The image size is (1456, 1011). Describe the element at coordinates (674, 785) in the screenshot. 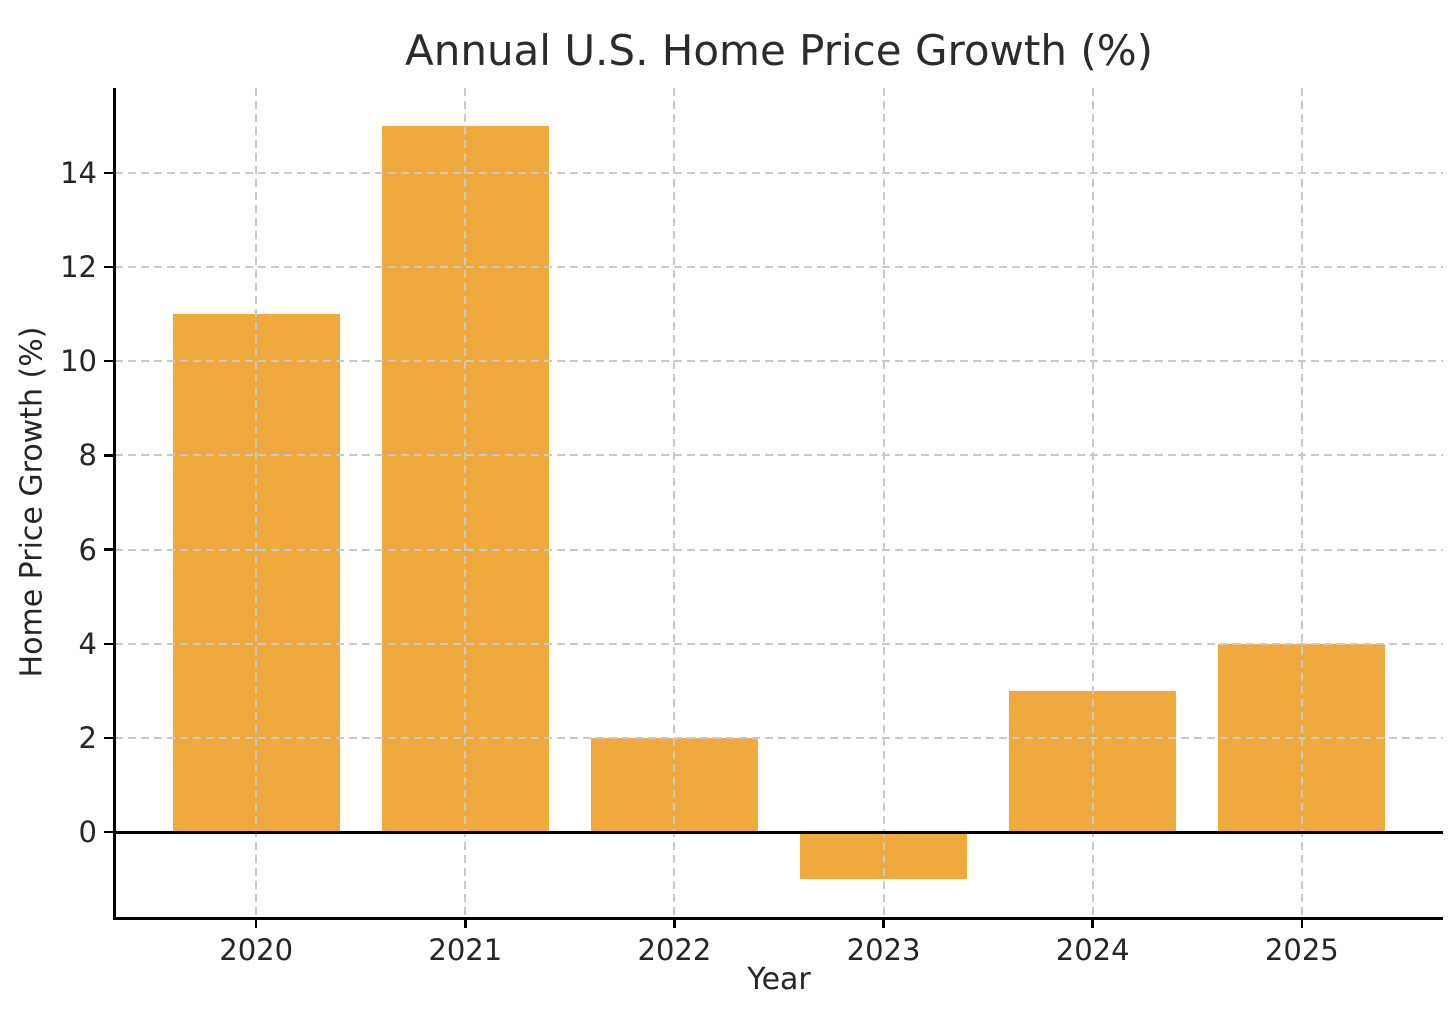

I see `bar-2022` at that location.